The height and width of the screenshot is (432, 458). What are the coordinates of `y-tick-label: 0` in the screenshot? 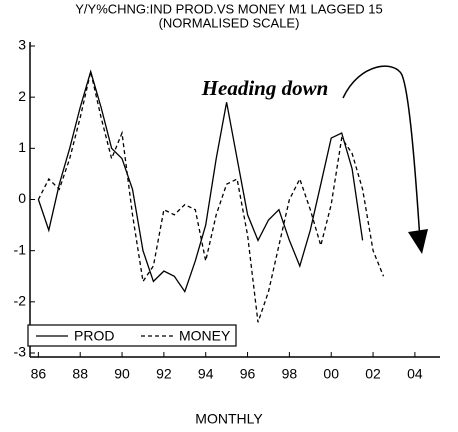 It's located at (22, 198).